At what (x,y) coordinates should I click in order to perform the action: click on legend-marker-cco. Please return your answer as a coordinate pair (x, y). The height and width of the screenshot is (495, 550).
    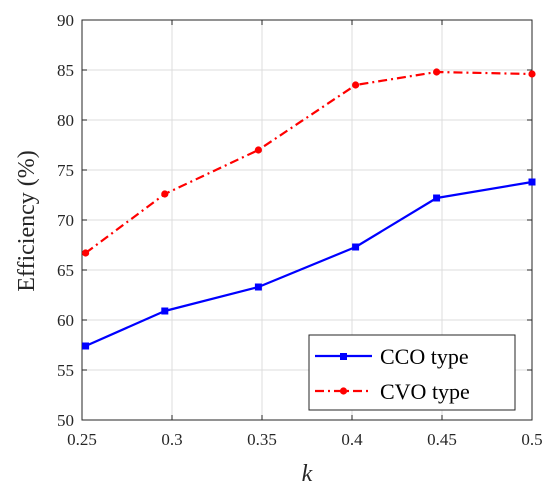
    Looking at the image, I should click on (343, 356).